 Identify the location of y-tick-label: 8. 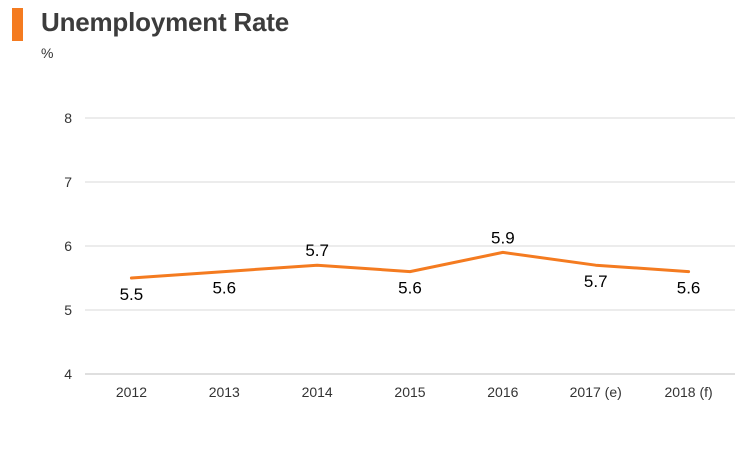
(68, 118).